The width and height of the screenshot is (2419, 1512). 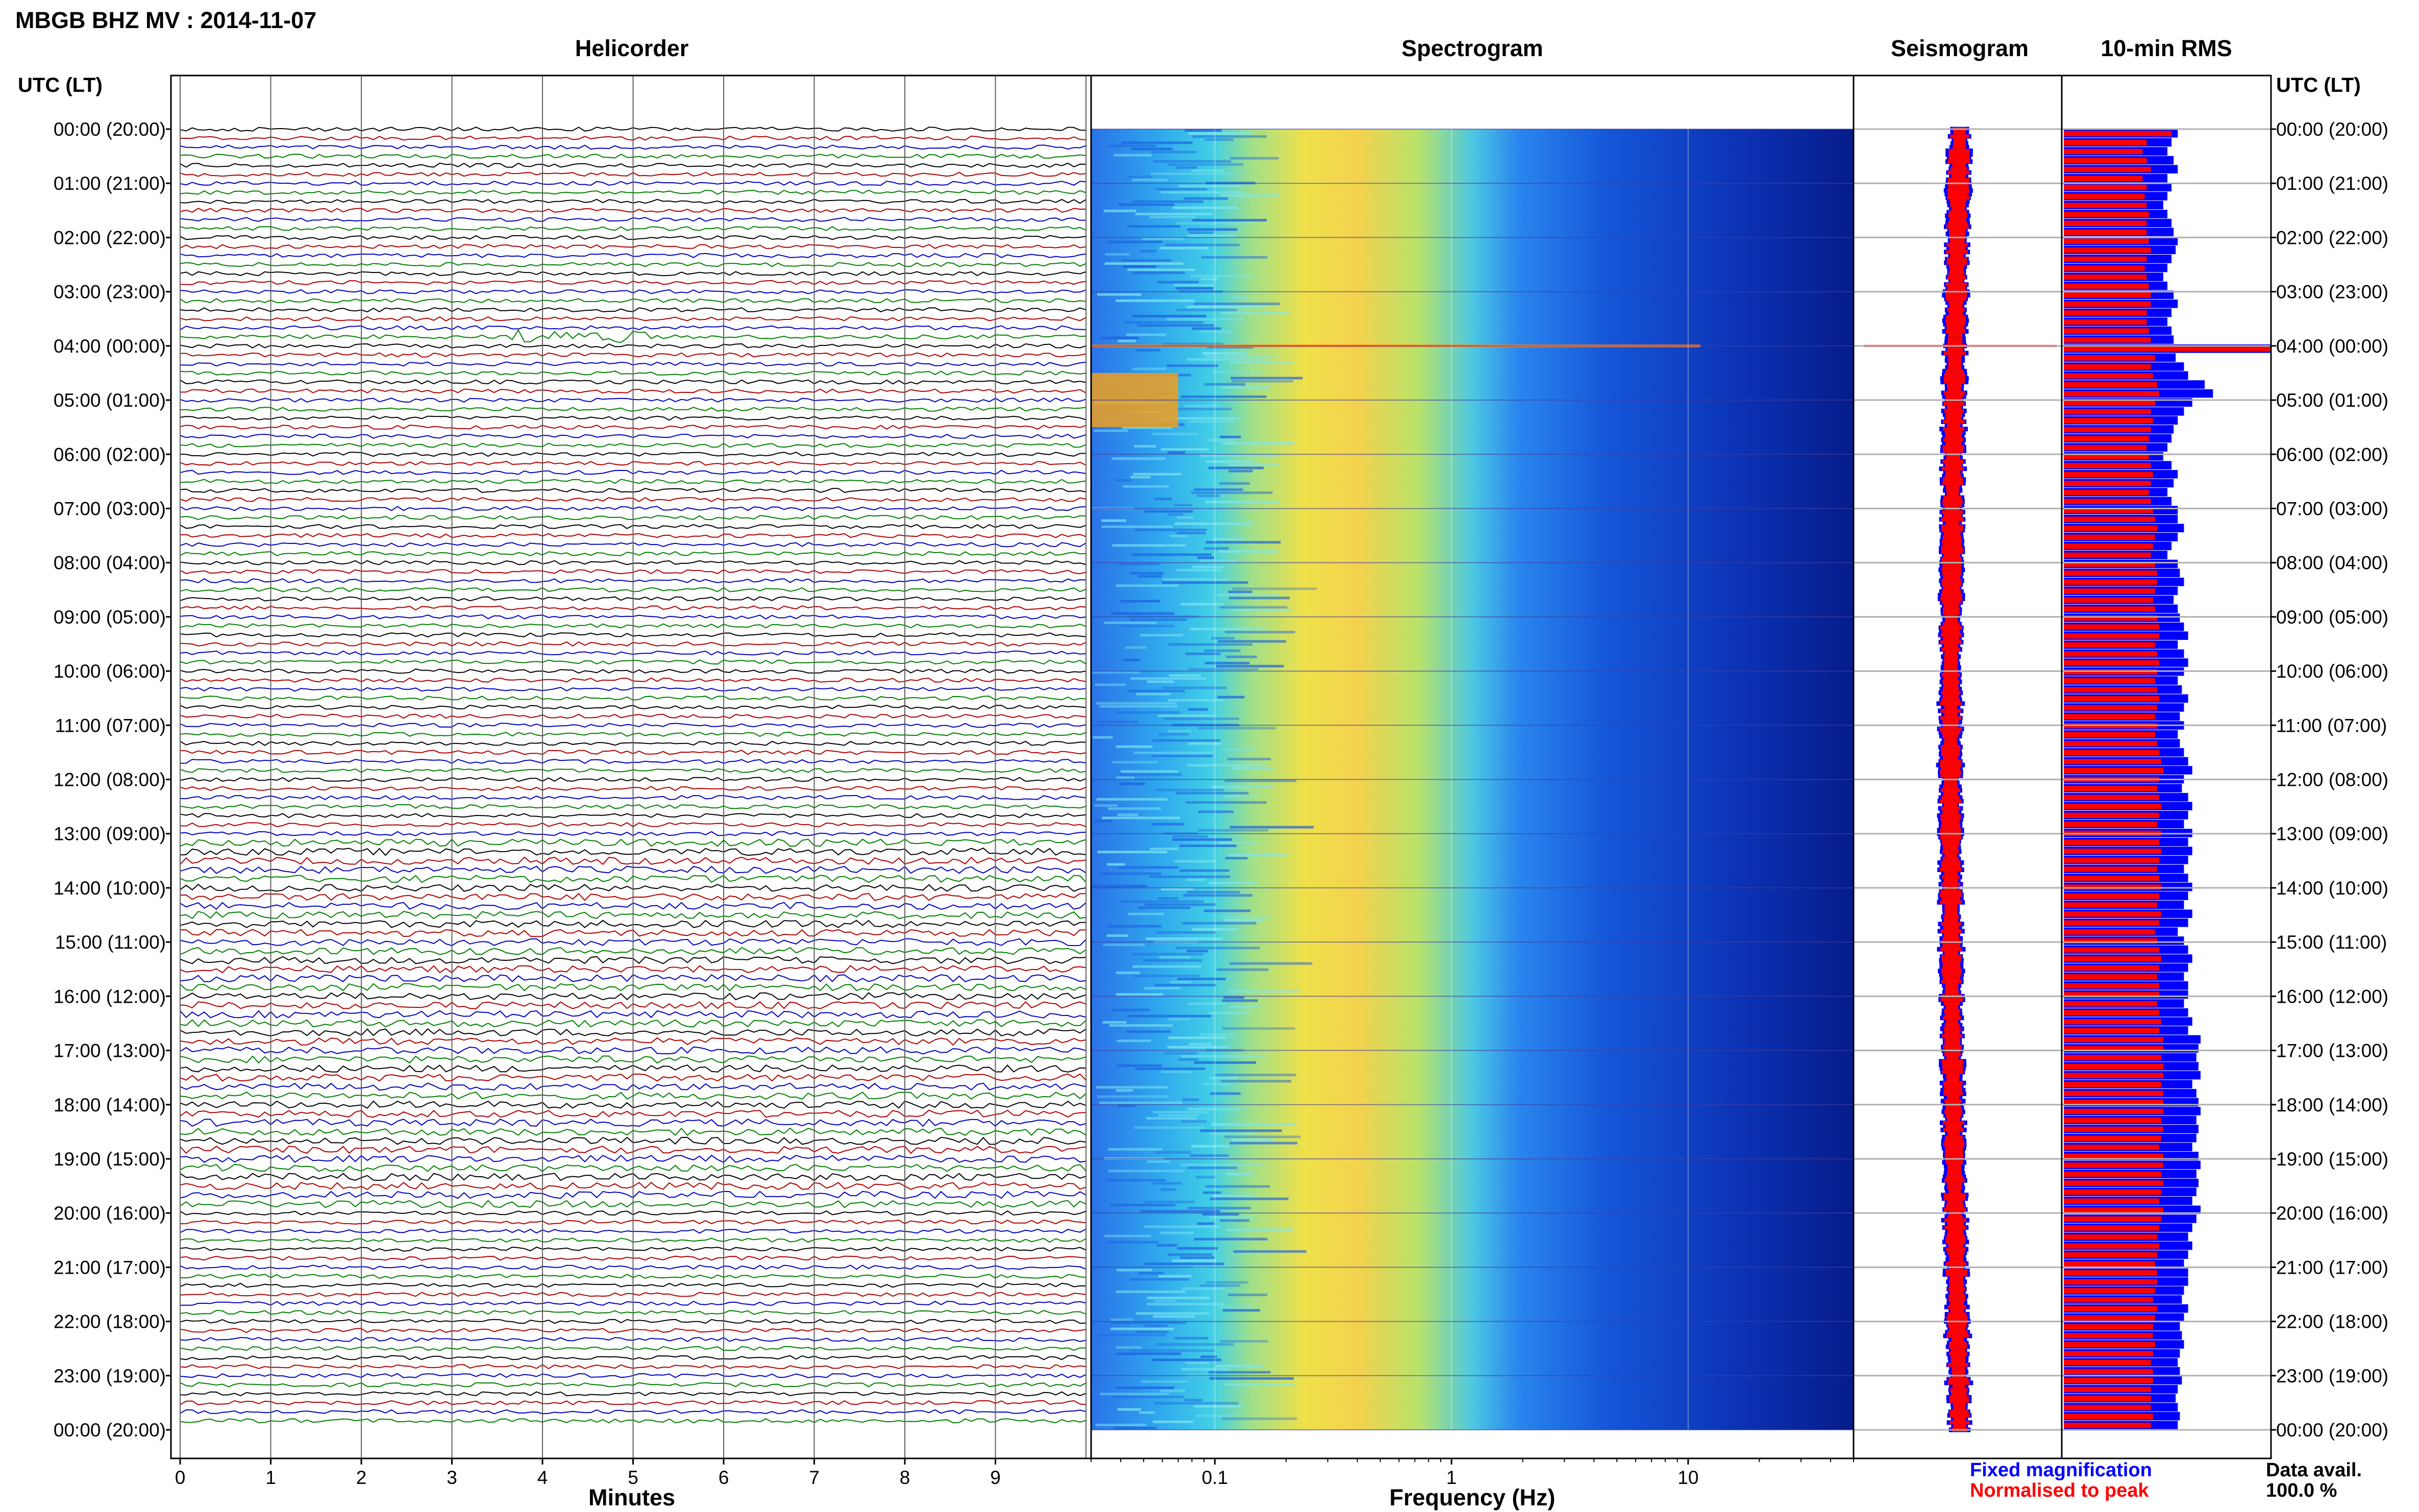 I want to click on time-axis-label-right: UTC (LT), so click(x=2318, y=85).